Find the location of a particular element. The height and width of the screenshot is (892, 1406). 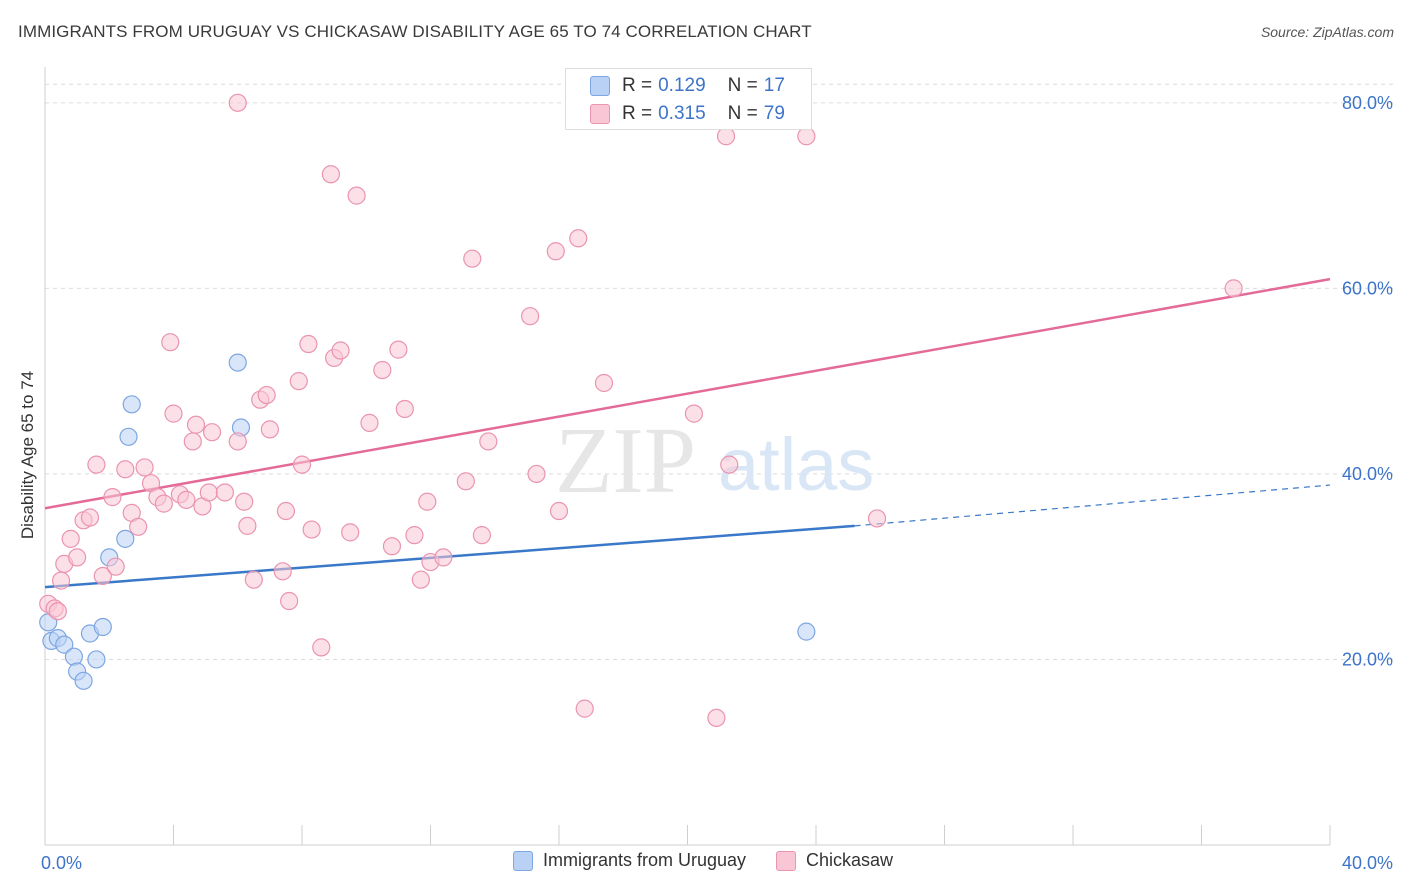

x-tick-label: 0.0% is located at coordinates (61, 863).